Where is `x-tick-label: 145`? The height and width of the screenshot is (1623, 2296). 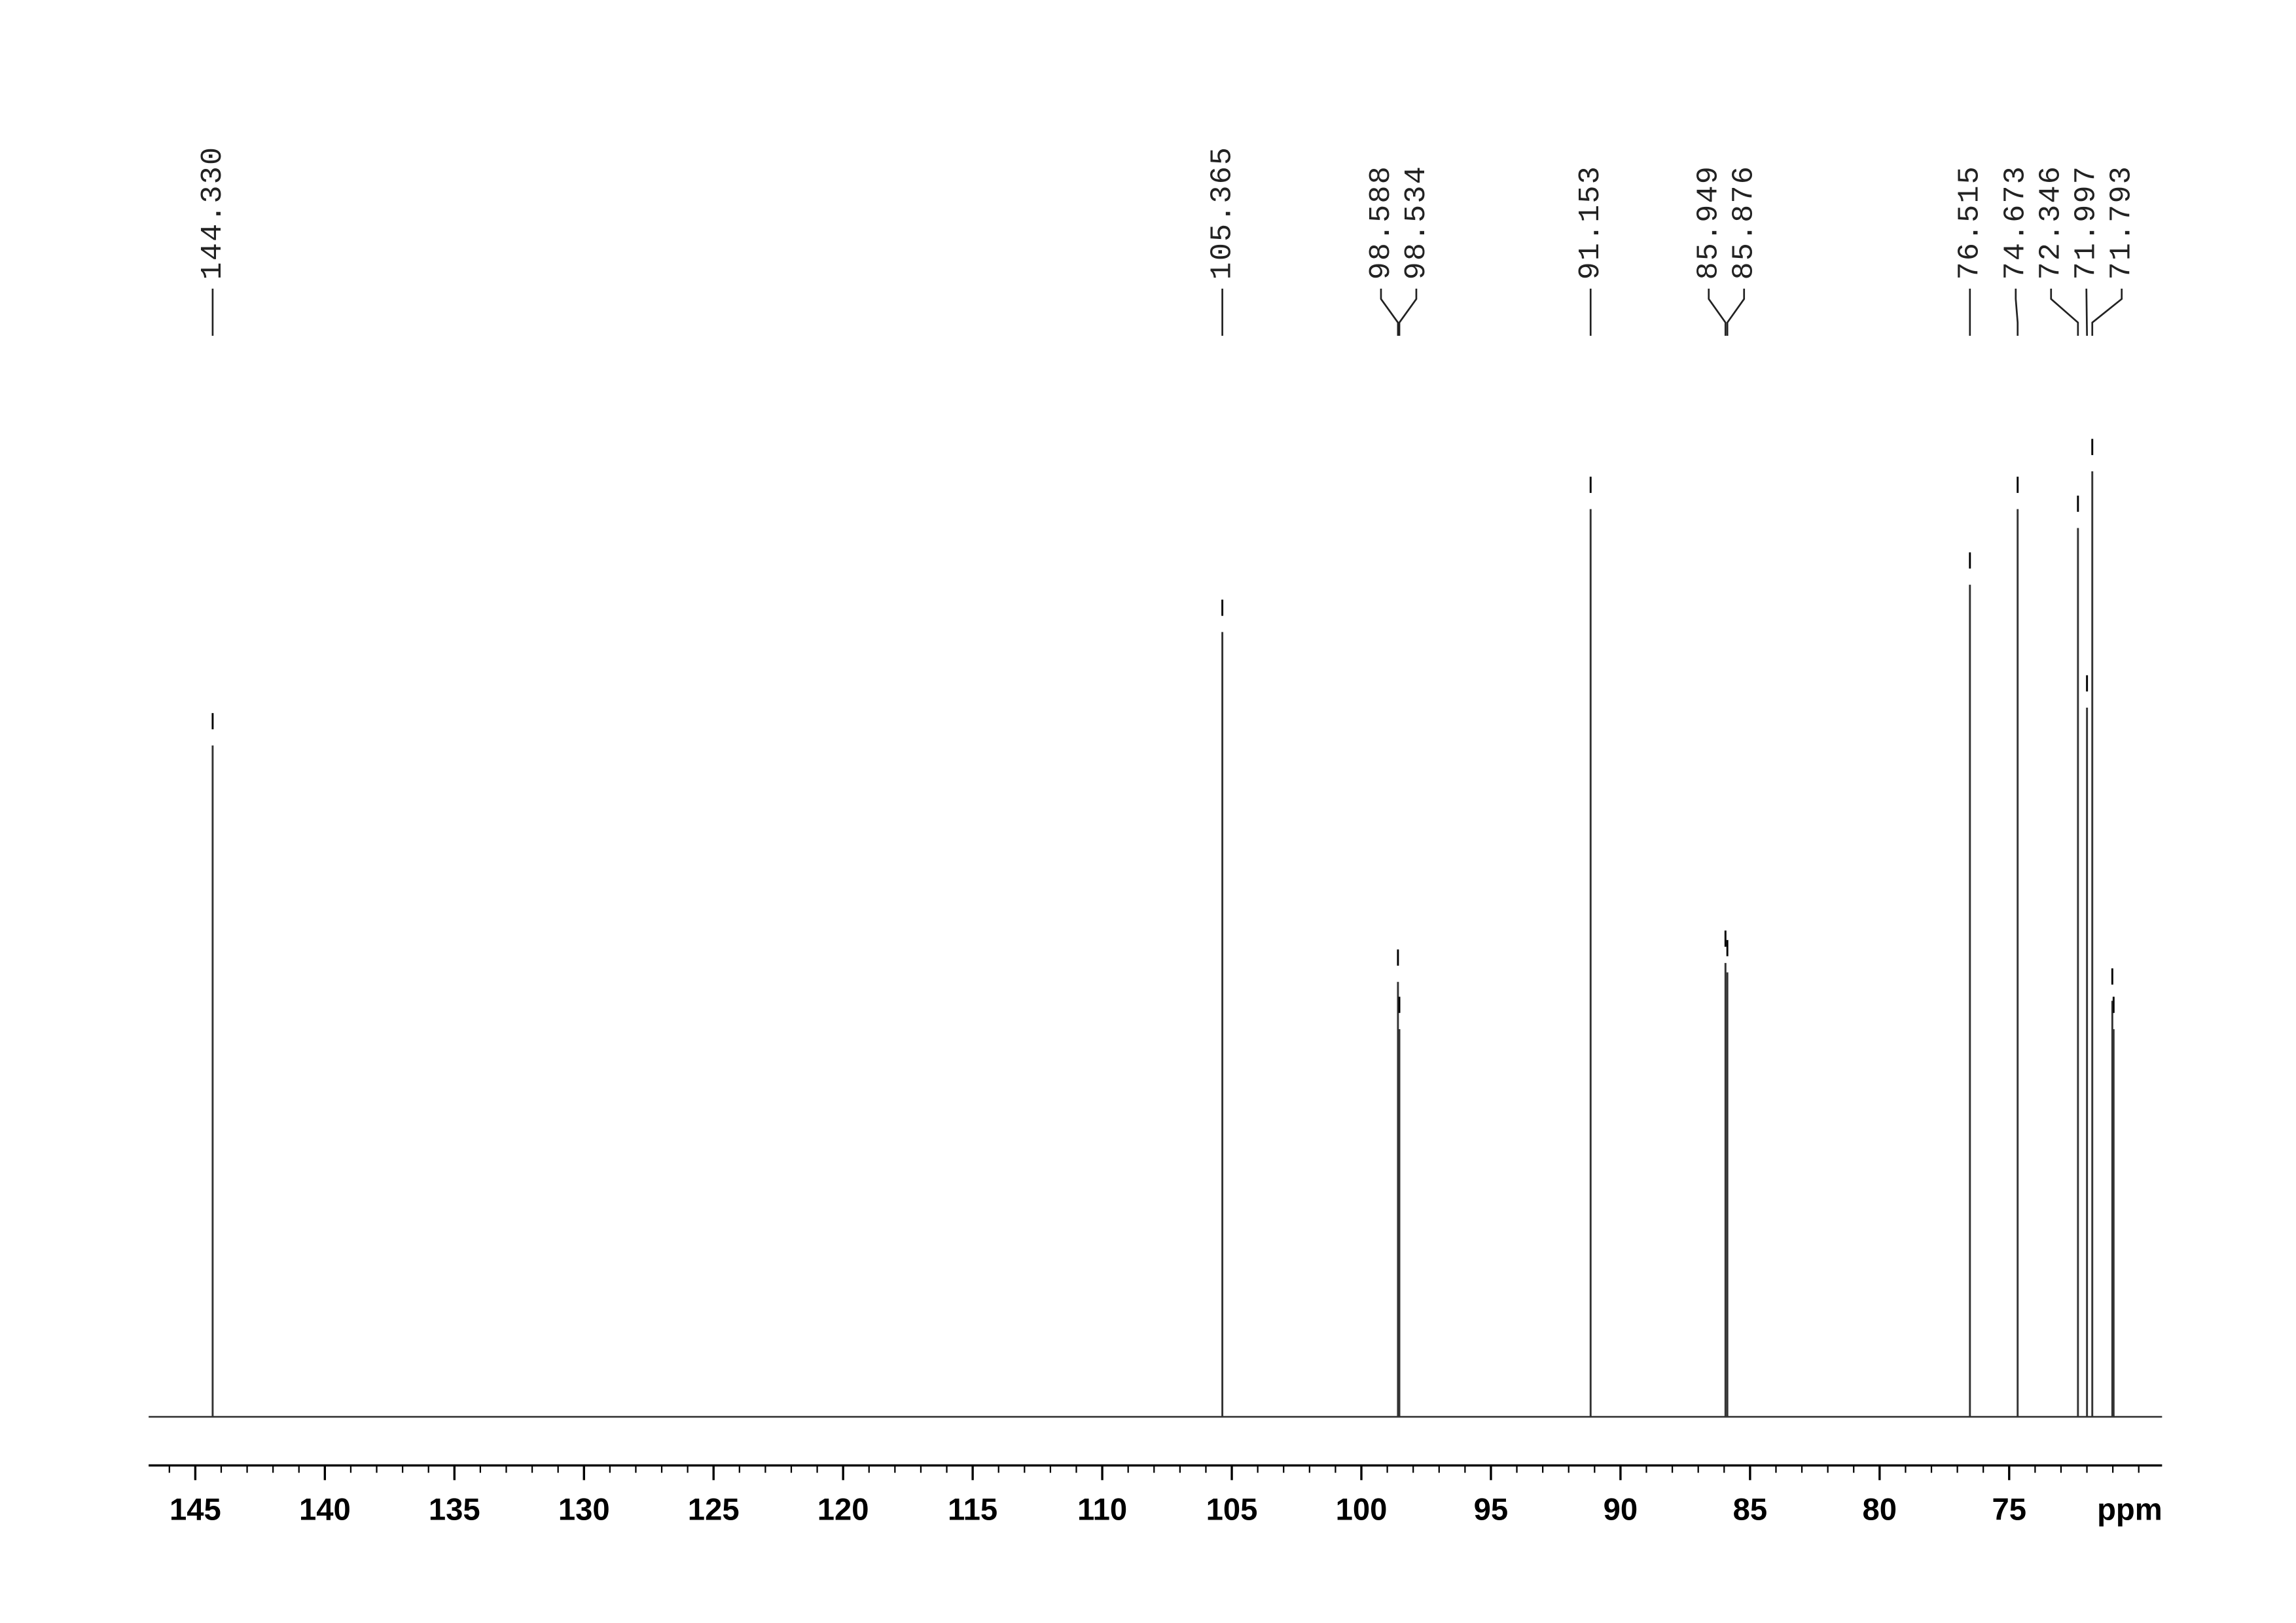
x-tick-label: 145 is located at coordinates (195, 1510).